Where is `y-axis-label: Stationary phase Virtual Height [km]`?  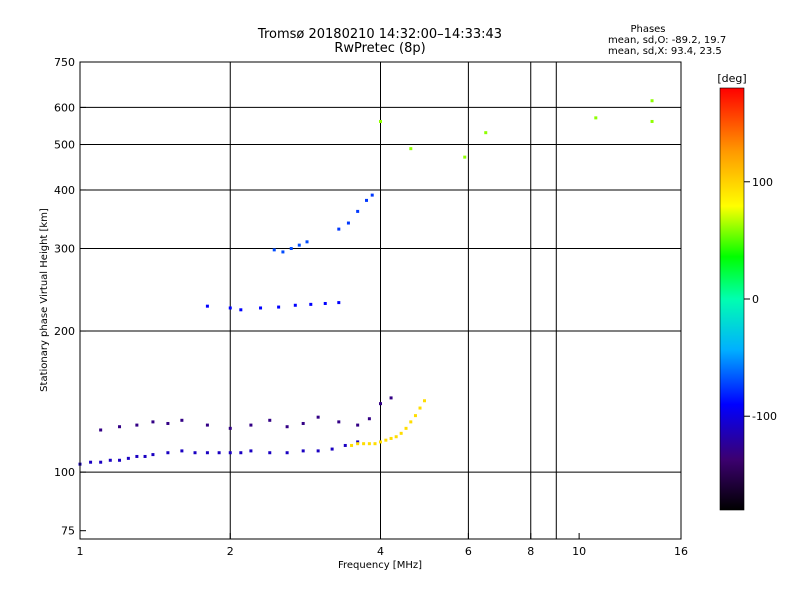
y-axis-label: Stationary phase Virtual Height [km] is located at coordinates (44, 300).